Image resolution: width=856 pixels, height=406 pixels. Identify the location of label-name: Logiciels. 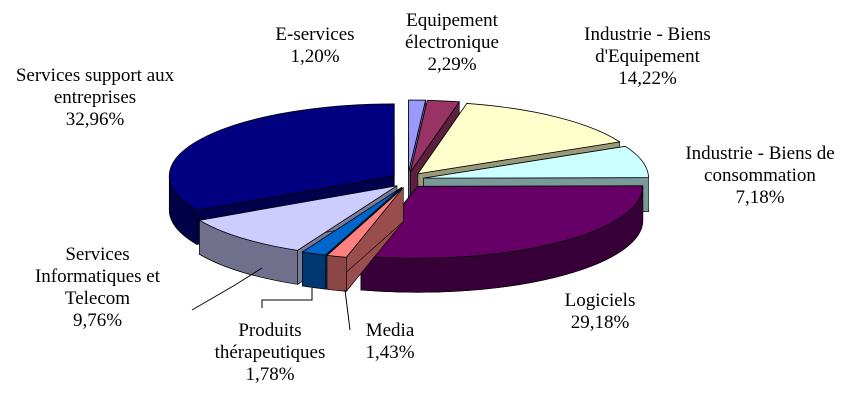
(600, 300).